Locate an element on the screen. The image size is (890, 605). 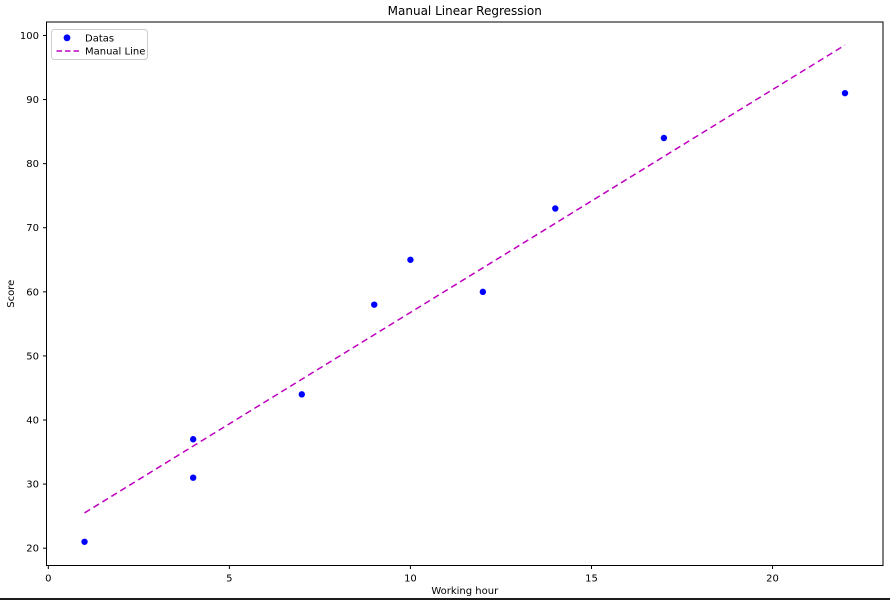
y-axis-label: Score is located at coordinates (11, 294).